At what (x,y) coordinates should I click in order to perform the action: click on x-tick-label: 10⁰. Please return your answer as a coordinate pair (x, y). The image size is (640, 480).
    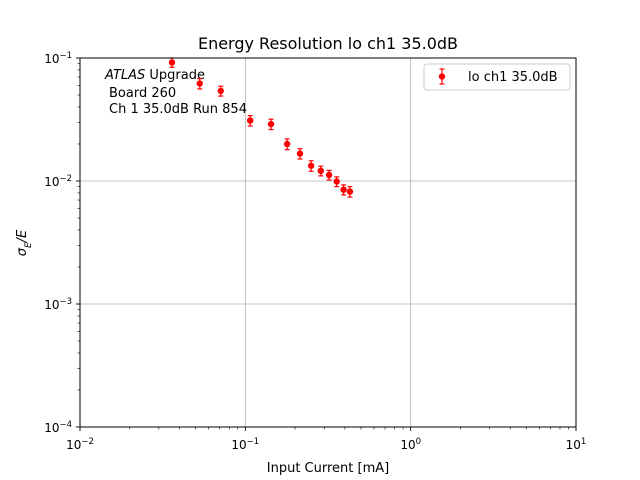
    Looking at the image, I should click on (410, 444).